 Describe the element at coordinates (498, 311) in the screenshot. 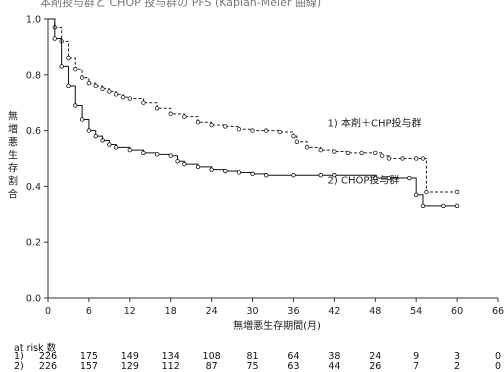

I see `x-tick-label: 66` at that location.